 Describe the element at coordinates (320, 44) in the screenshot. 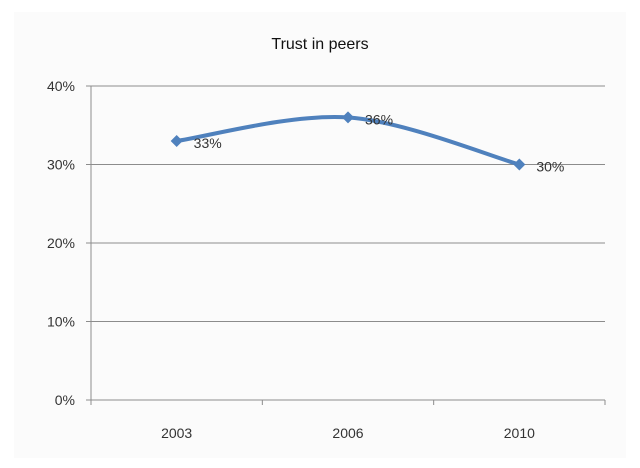

I see `chart-title: Trust in peers` at that location.